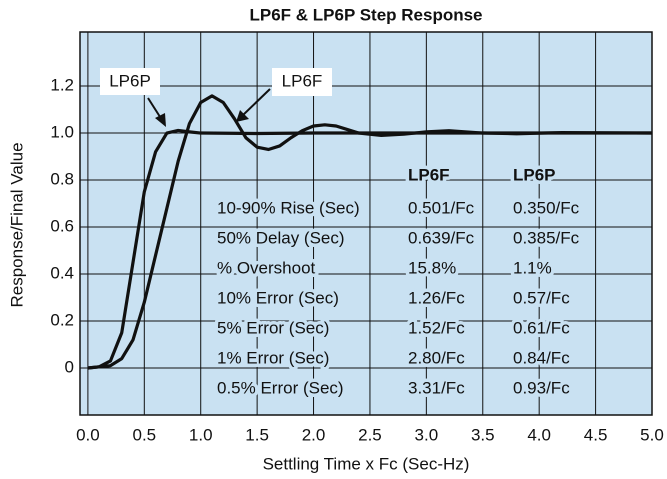  What do you see at coordinates (278, 297) in the screenshot?
I see `table-cell: 10% Error (Sec)` at bounding box center [278, 297].